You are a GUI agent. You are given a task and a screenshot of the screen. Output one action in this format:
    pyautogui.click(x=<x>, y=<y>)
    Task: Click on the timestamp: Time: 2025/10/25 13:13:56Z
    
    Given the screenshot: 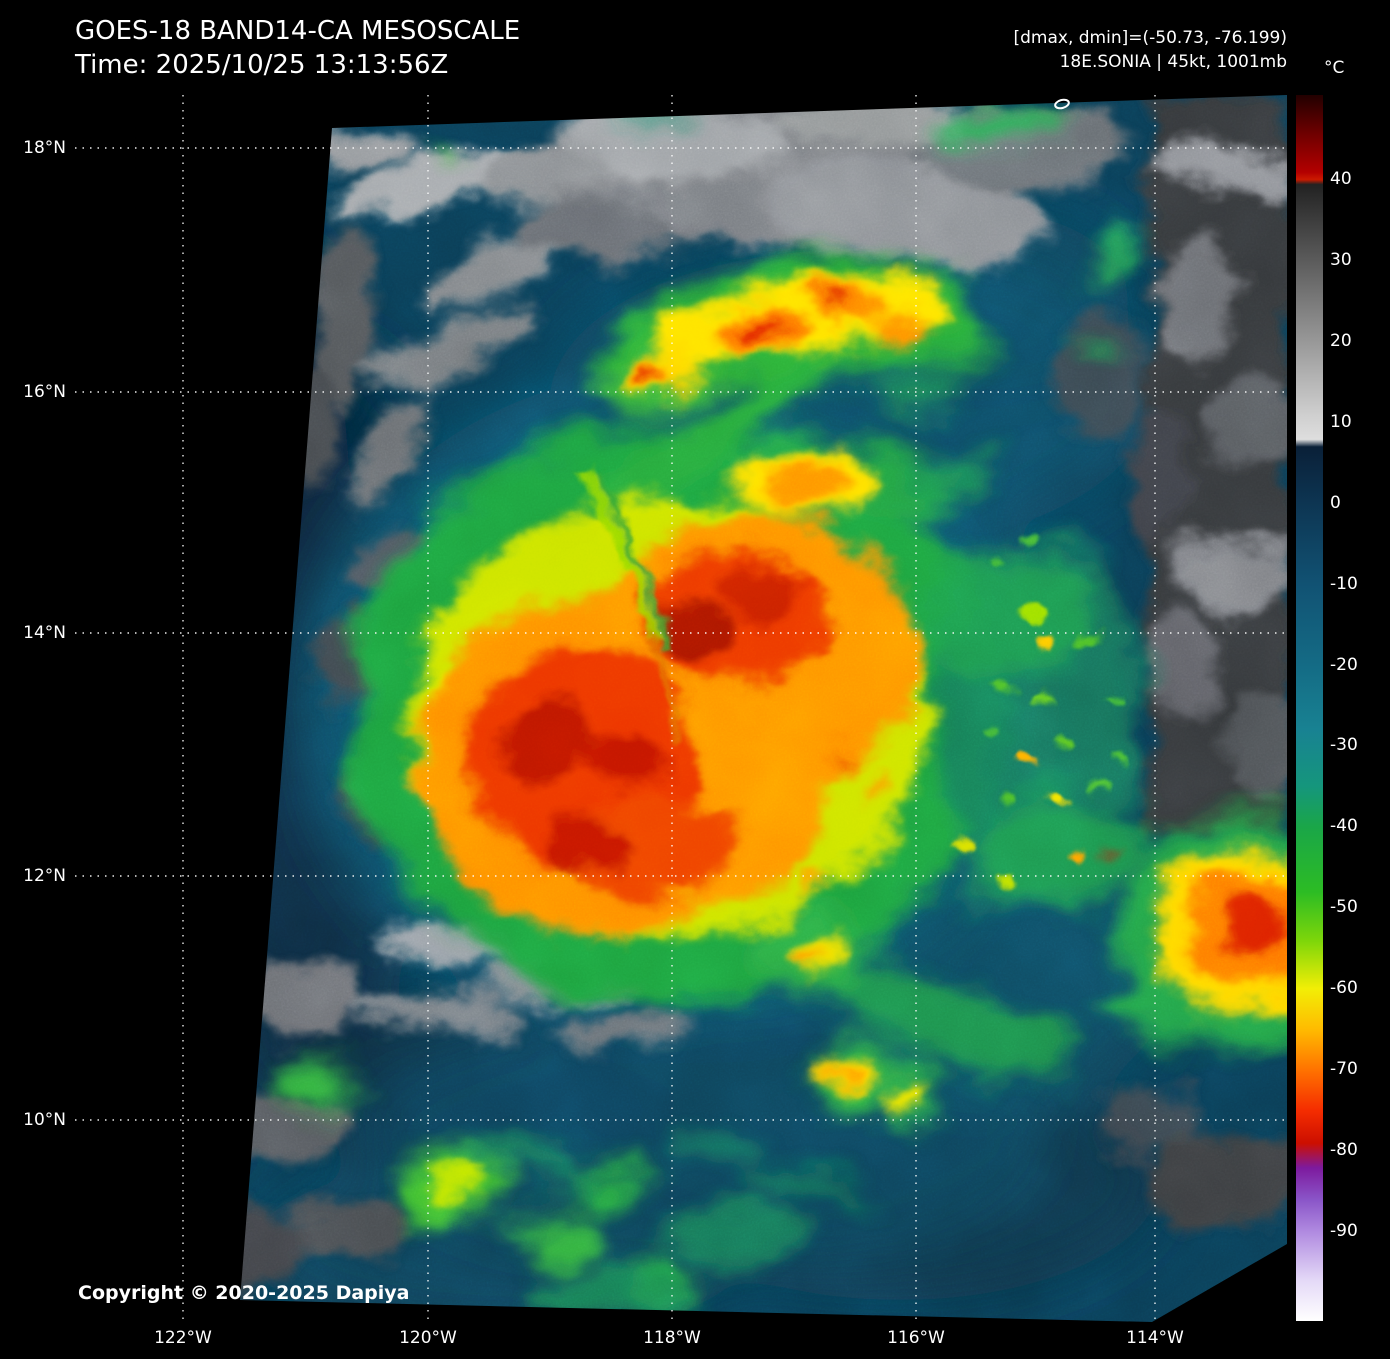 What is the action you would take?
    pyautogui.click(x=262, y=65)
    